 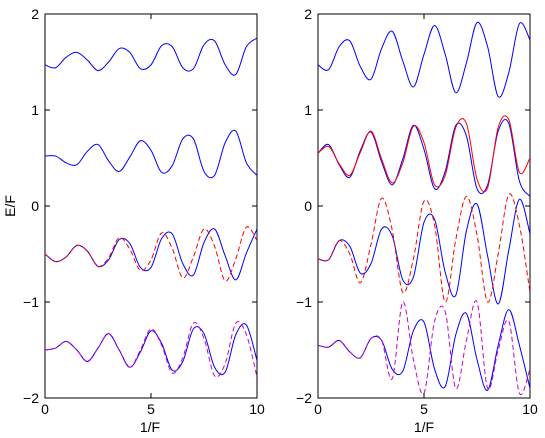 What do you see at coordinates (31, 398) in the screenshot?
I see `left-y-tick-label-0: −2` at bounding box center [31, 398].